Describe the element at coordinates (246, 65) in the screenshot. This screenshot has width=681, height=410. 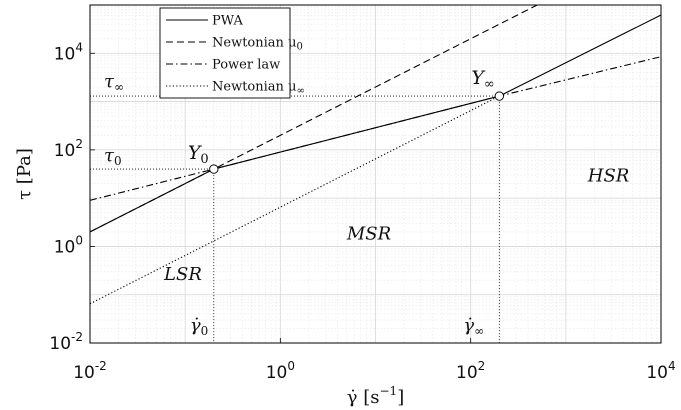
I see `legend-entry-label: Power law` at that location.